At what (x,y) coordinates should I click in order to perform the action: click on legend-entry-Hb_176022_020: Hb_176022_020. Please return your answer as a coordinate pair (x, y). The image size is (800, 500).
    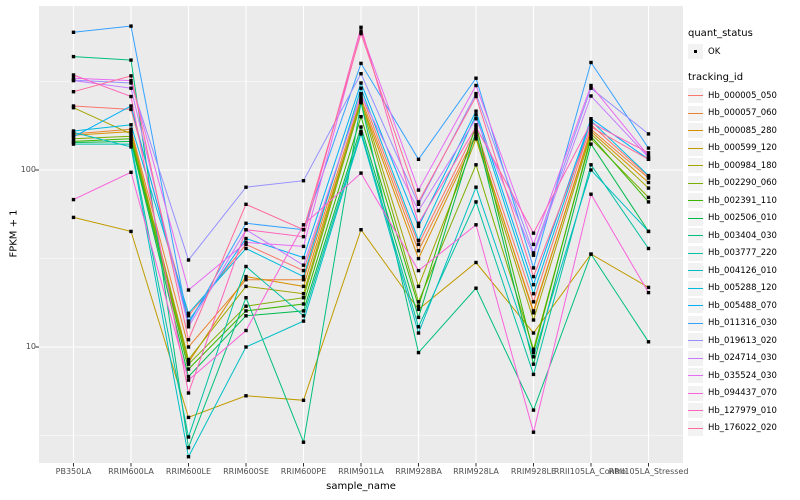
    Looking at the image, I should click on (744, 428).